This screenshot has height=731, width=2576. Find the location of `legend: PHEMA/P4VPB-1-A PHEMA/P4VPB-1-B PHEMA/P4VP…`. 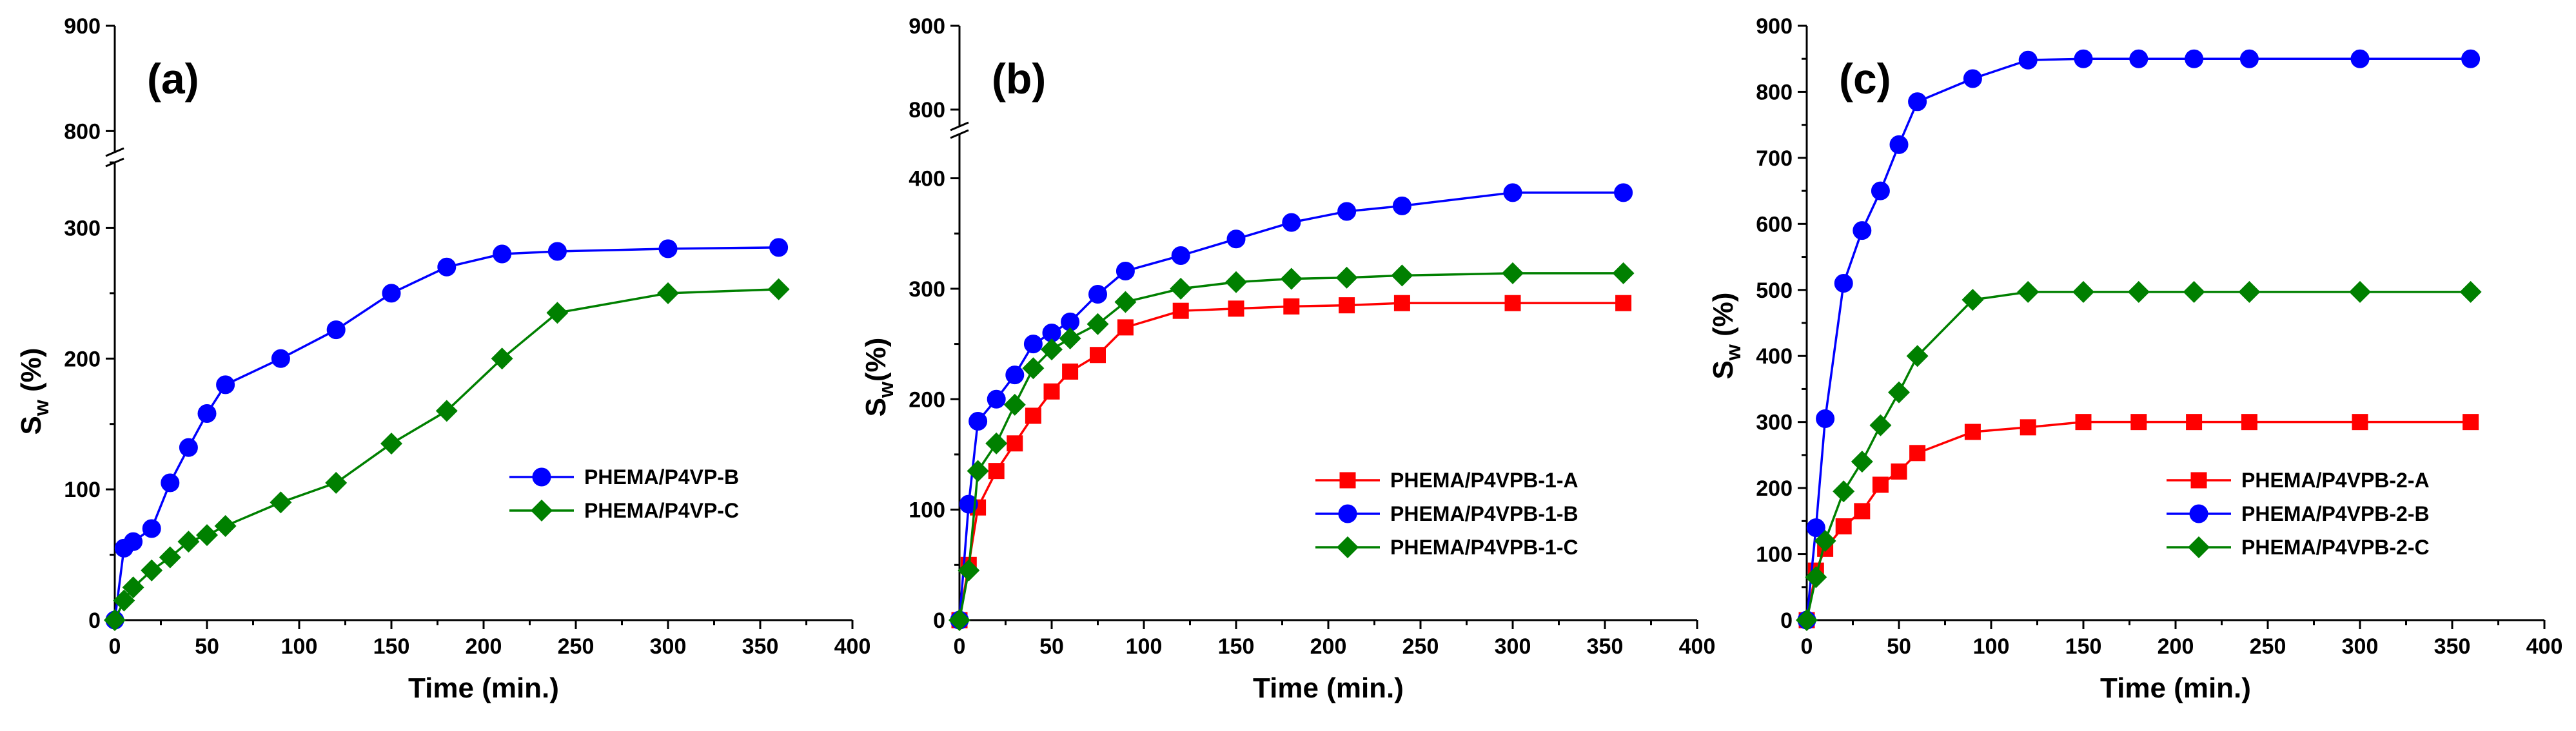

legend: PHEMA/P4VPB-1-A PHEMA/P4VPB-1-B PHEMA/P4VP… is located at coordinates (1446, 514).